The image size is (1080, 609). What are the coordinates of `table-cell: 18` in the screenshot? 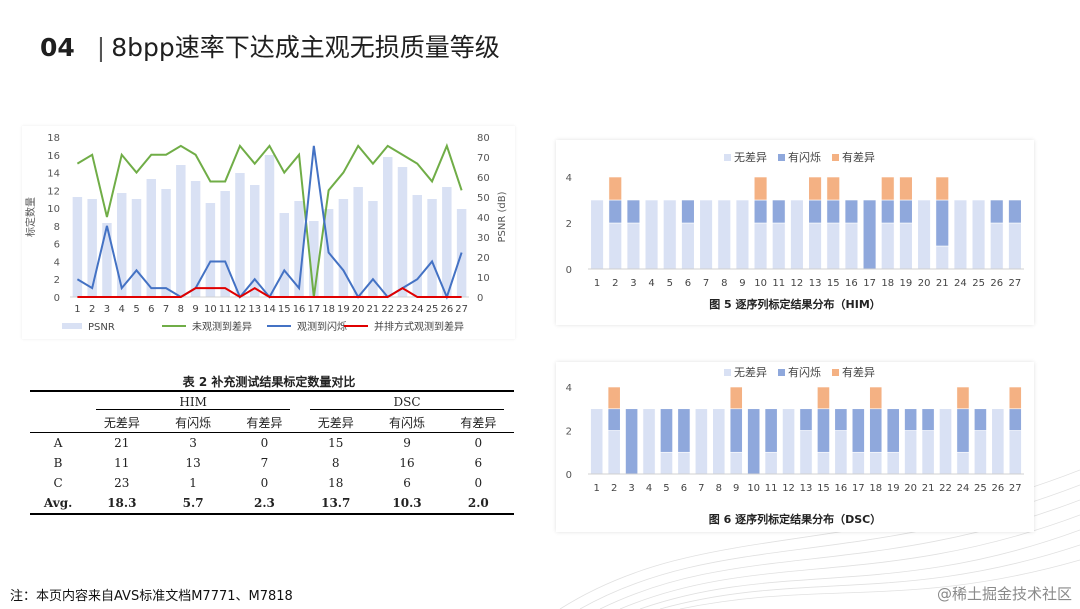 It's located at (336, 483).